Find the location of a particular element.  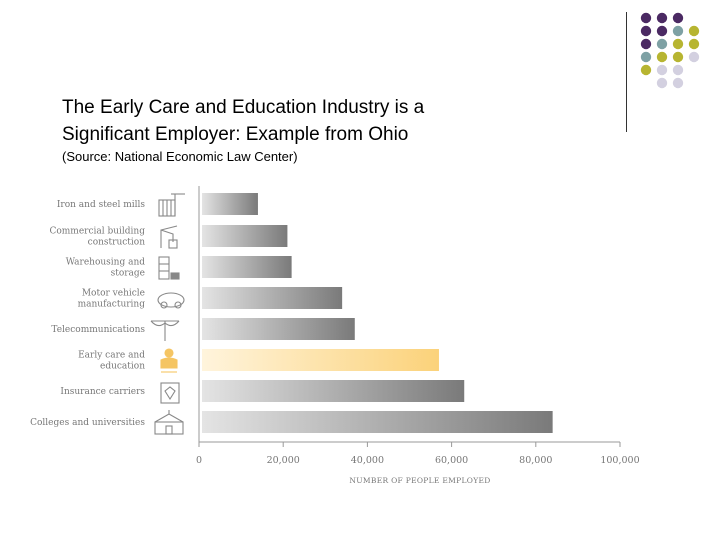

category-label: Insurance carriers is located at coordinates (102, 392).